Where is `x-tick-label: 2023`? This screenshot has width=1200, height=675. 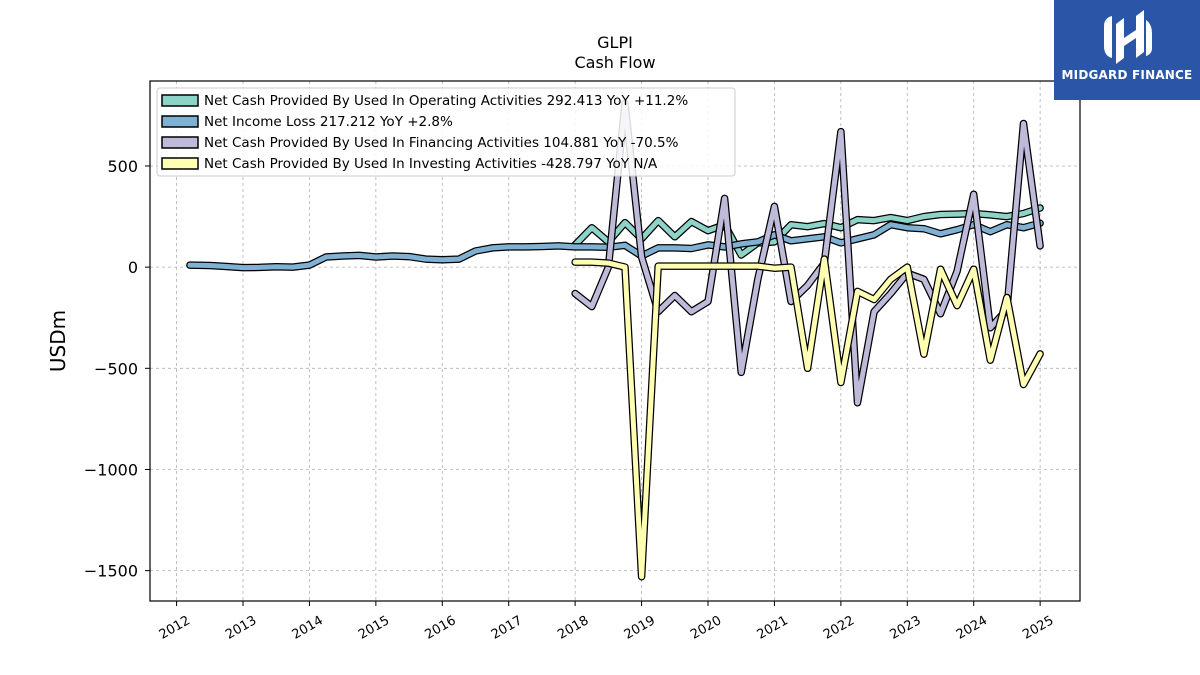
x-tick-label: 2023 is located at coordinates (905, 628).